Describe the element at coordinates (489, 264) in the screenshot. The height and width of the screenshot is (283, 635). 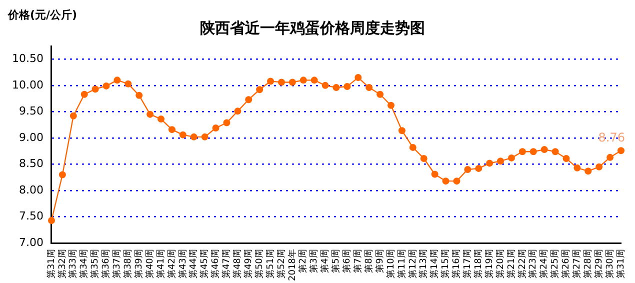
I see `x-tick-label: 第19周` at that location.